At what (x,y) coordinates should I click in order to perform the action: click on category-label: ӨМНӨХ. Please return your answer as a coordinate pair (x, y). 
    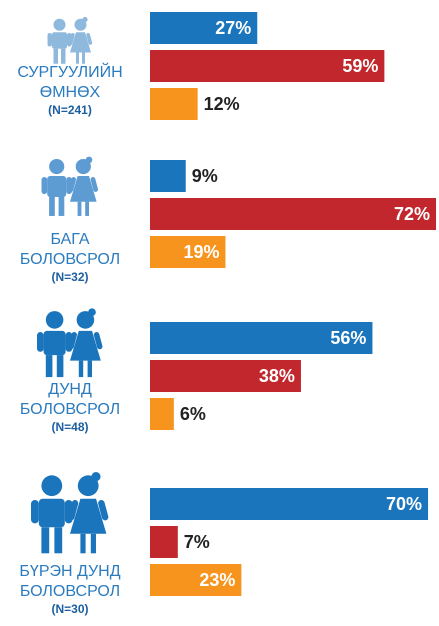
    Looking at the image, I should click on (70, 92).